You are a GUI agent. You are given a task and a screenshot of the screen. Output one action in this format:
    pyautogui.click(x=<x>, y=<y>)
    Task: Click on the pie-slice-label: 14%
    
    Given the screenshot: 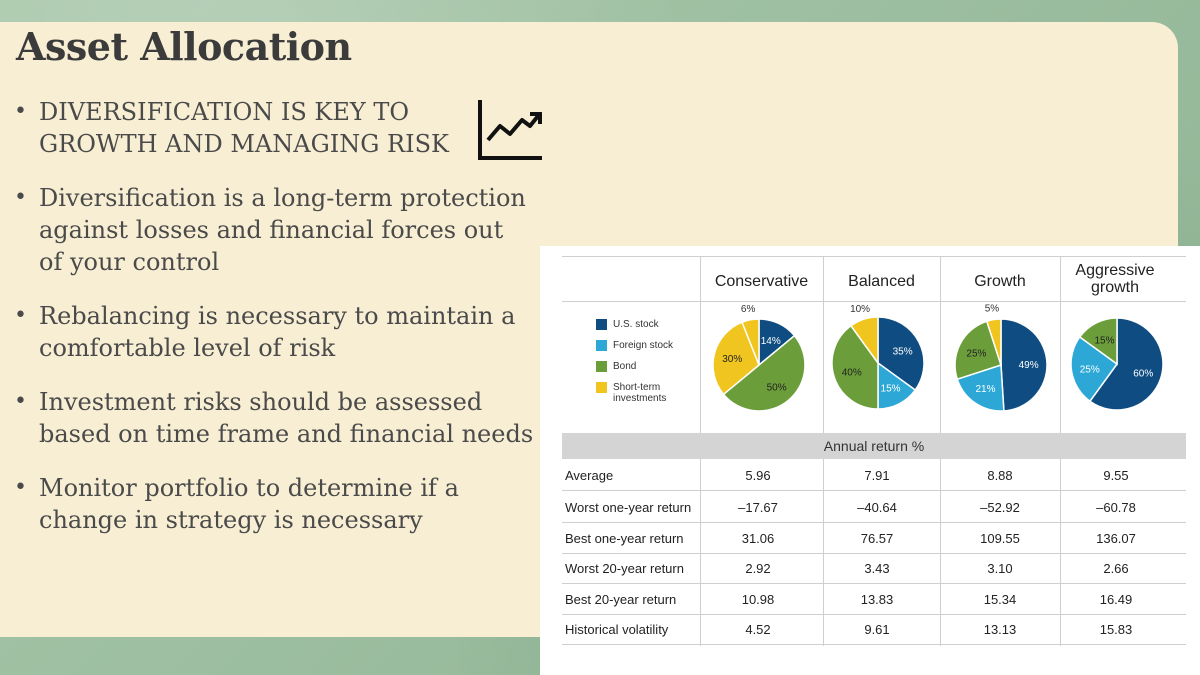 What is the action you would take?
    pyautogui.click(x=771, y=341)
    